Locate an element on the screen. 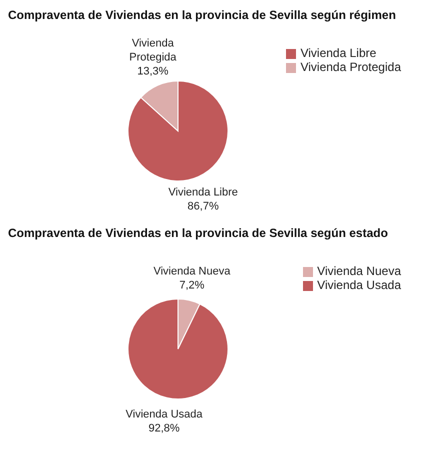 The height and width of the screenshot is (463, 429). chart-title: Compraventa de Viviendas en la provincia de Sevilla según régimen is located at coordinates (202, 16).